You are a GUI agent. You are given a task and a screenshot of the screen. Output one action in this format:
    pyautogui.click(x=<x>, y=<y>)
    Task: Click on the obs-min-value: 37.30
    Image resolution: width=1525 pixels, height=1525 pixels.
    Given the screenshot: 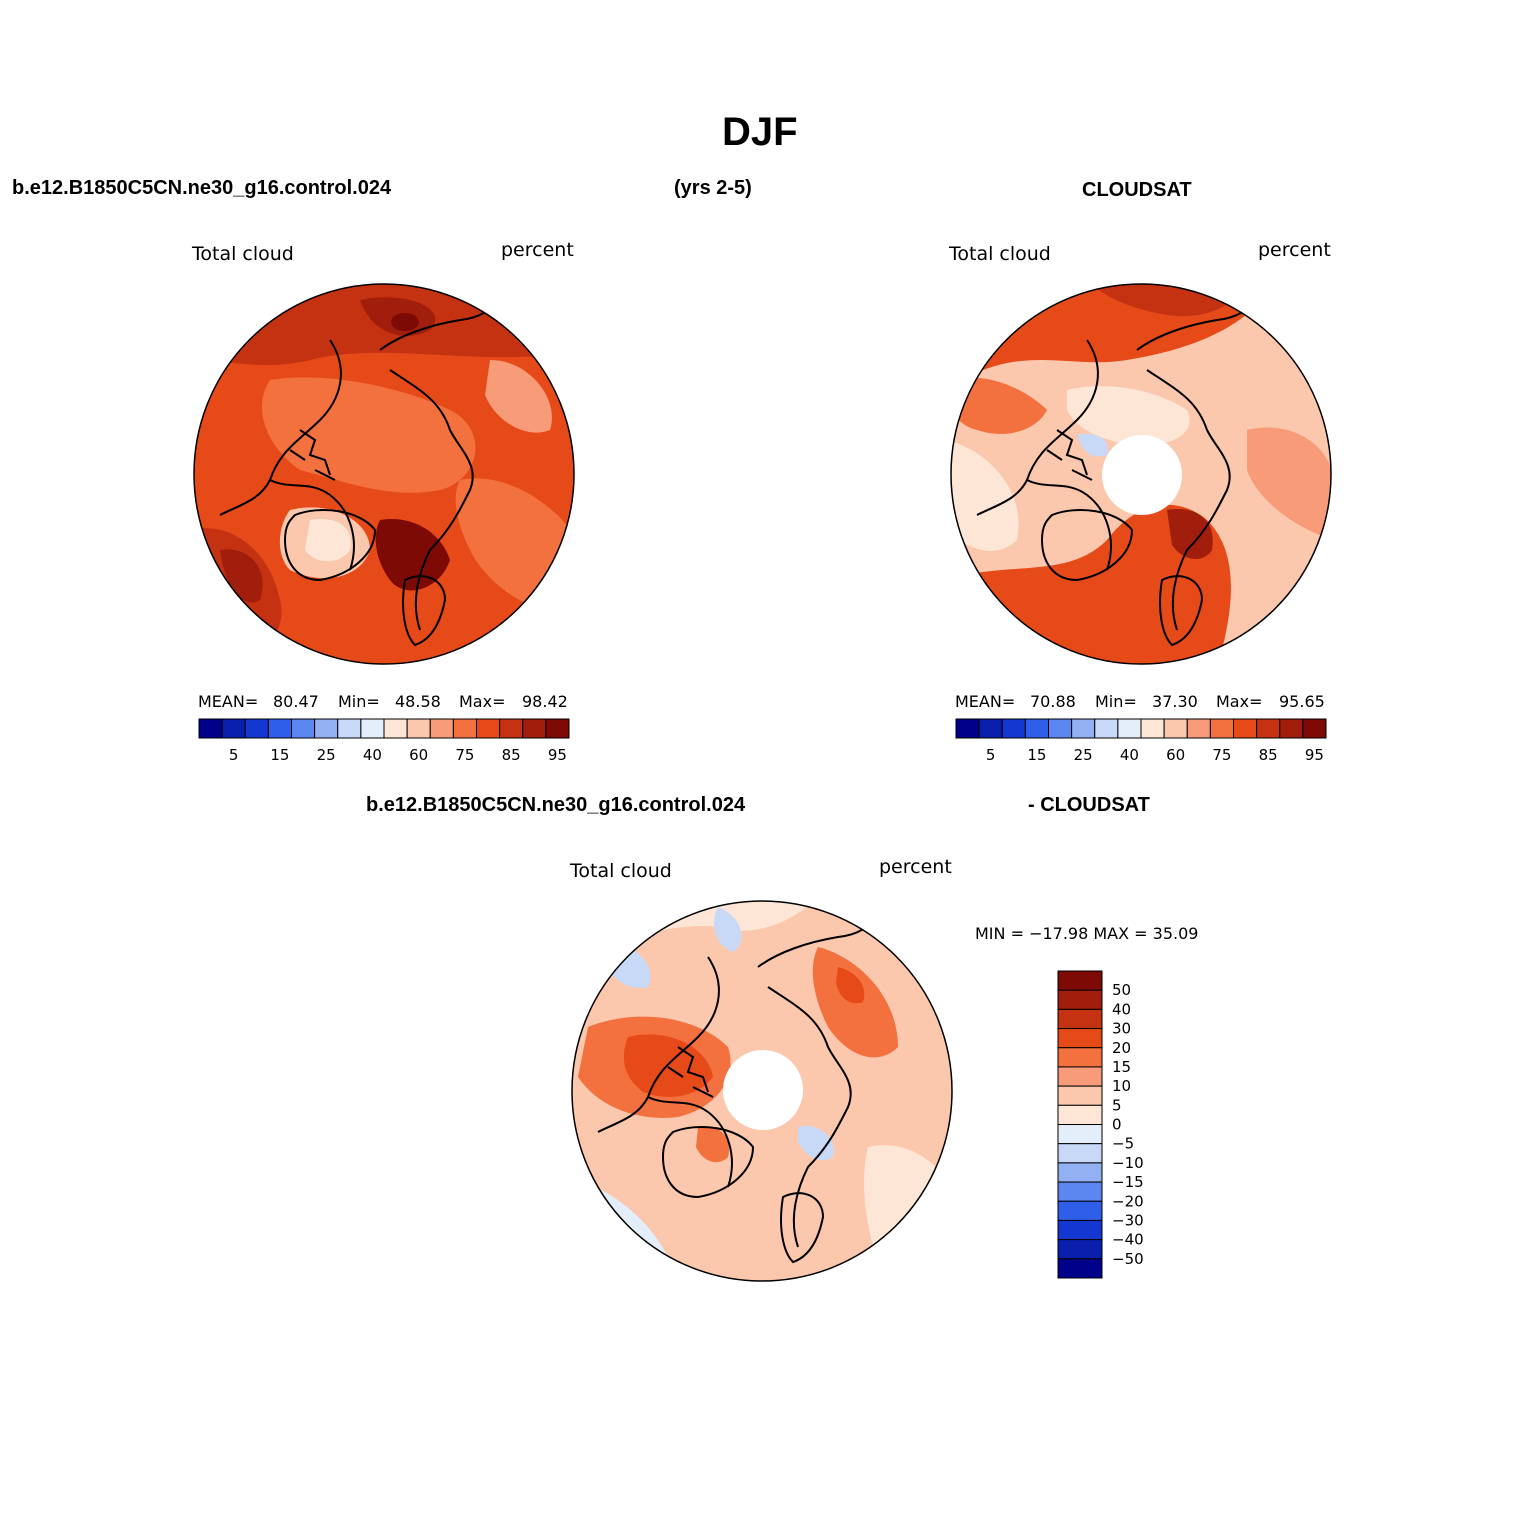 What is the action you would take?
    pyautogui.click(x=1175, y=701)
    